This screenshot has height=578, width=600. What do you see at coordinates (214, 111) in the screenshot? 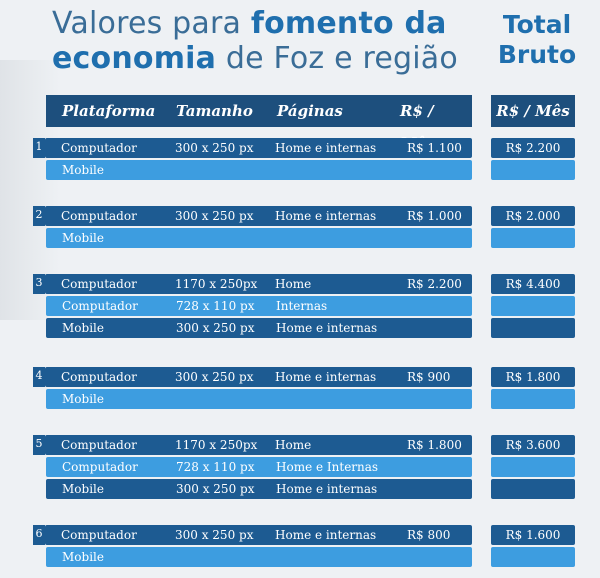
I see `header-tamanho: Tamanho` at bounding box center [214, 111].